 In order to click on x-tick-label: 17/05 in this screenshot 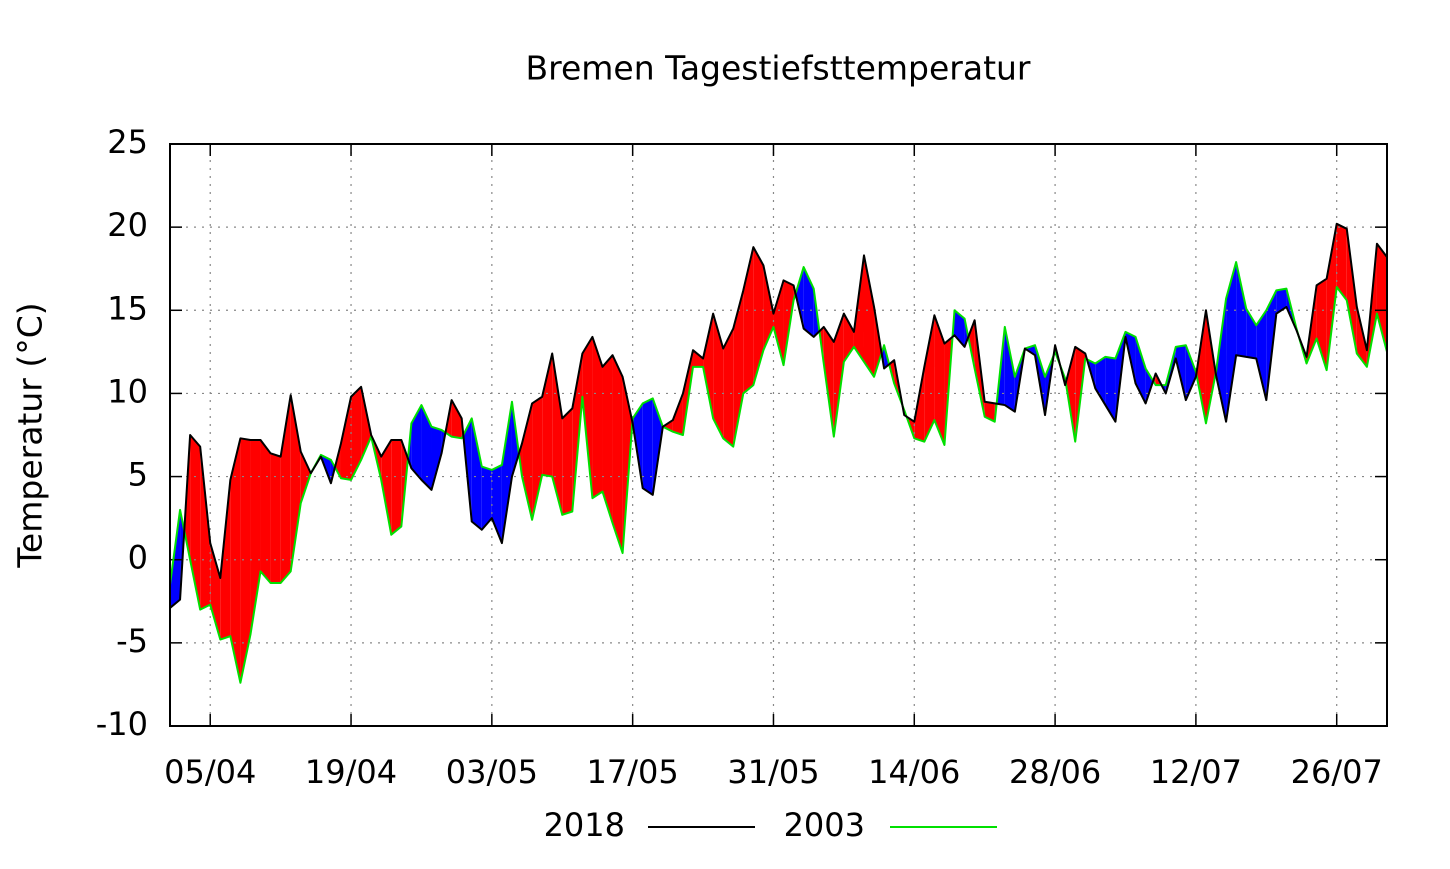, I will do `click(633, 772)`.